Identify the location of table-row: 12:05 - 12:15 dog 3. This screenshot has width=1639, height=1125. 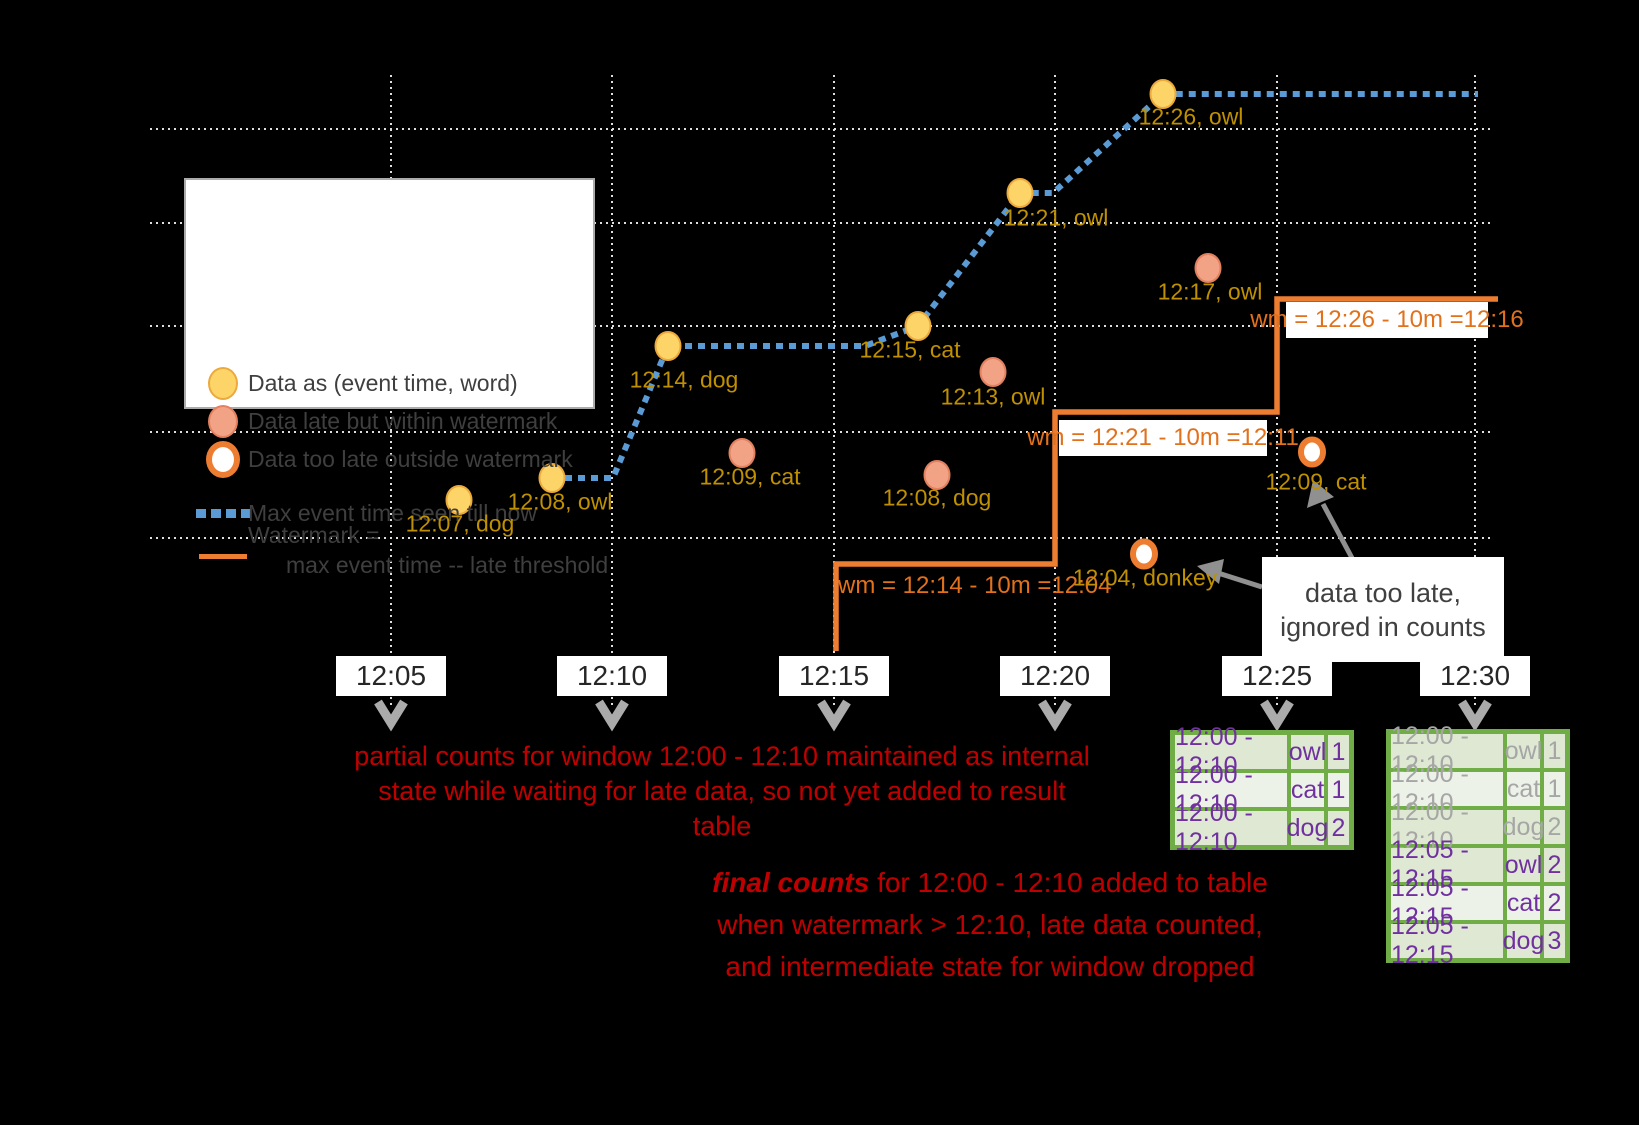
(1478, 940).